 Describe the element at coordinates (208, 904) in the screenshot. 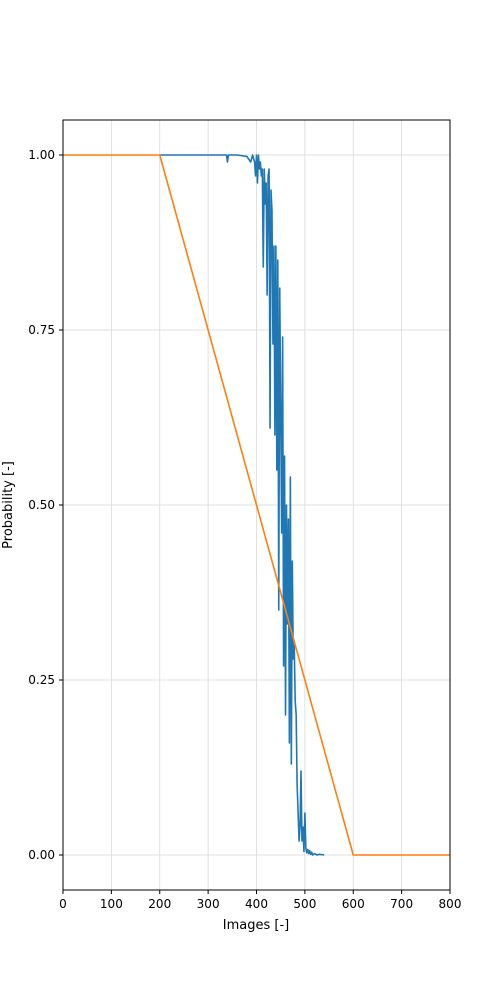

I see `x-tick-label: 300` at that location.